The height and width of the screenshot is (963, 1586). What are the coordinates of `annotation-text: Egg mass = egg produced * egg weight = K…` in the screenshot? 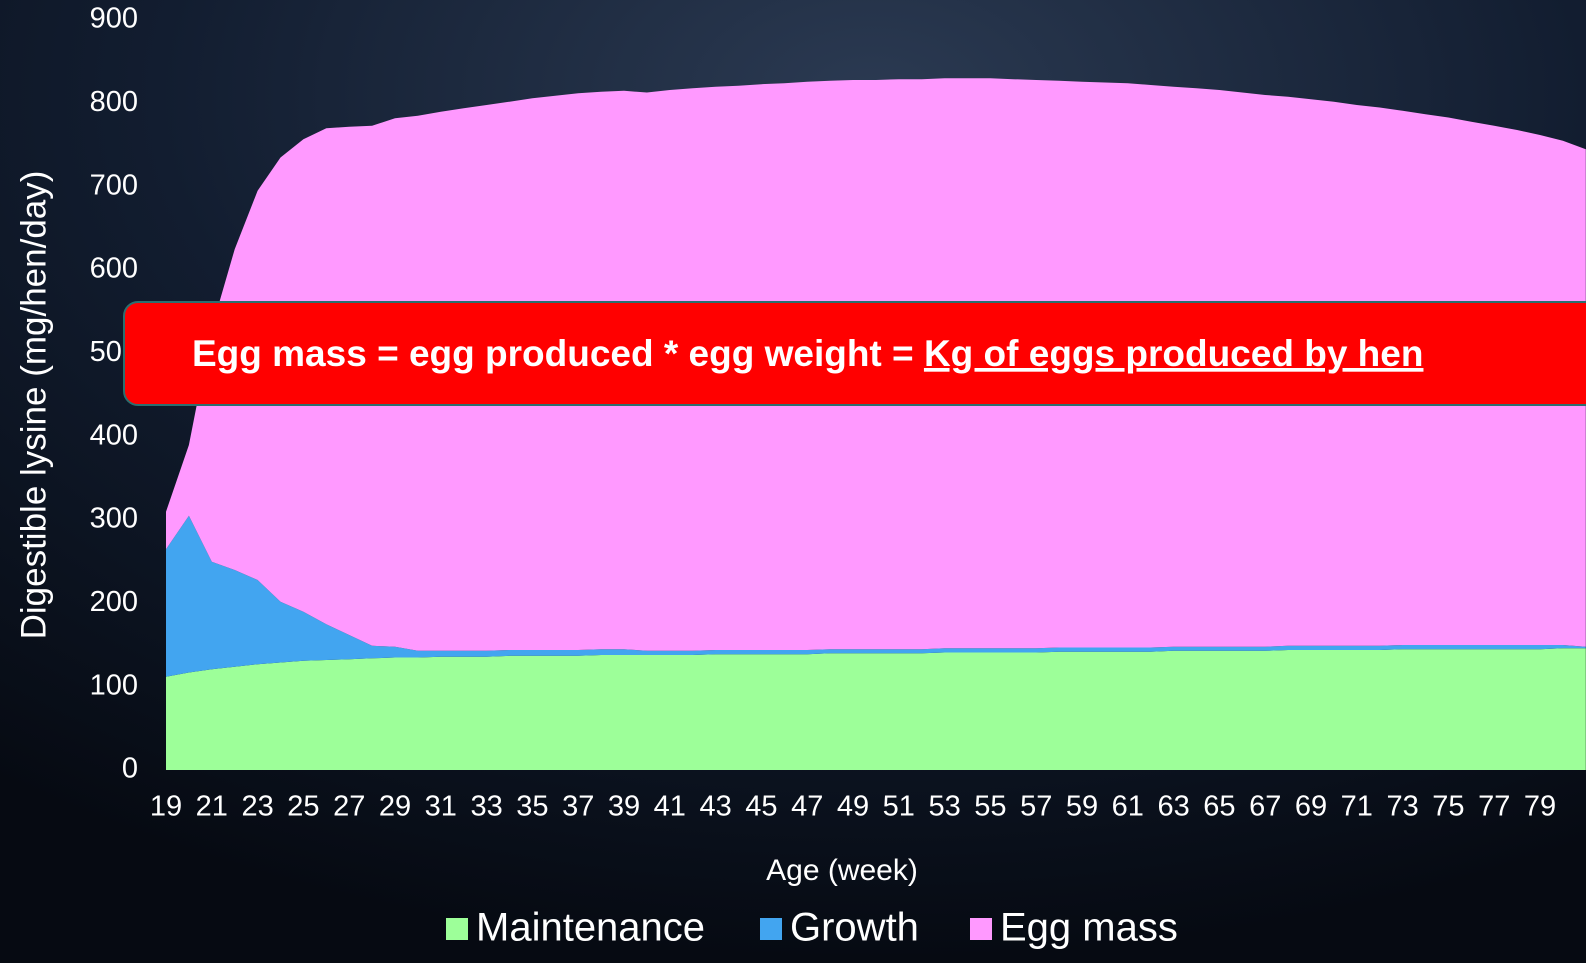 It's located at (807, 353).